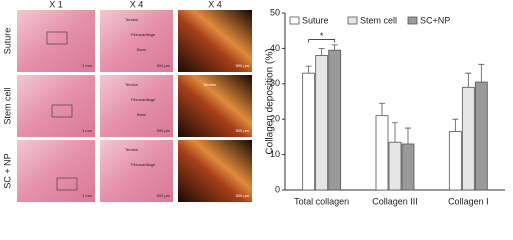 This screenshot has width=513, height=240. What do you see at coordinates (395, 201) in the screenshot?
I see `x-tick-label: Collagen III` at bounding box center [395, 201].